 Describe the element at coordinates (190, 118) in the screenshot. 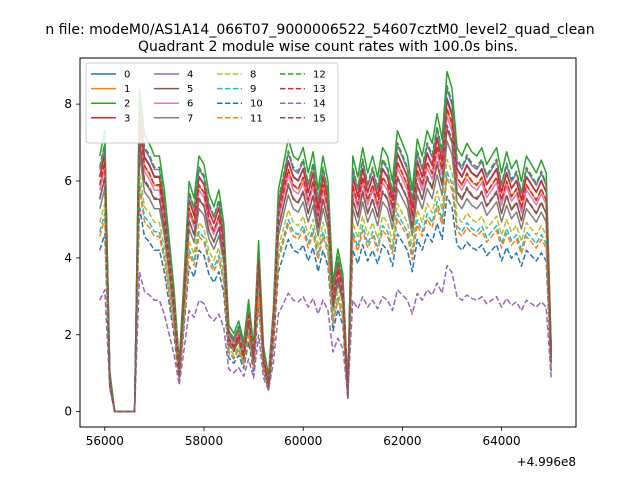

I see `legend-label-7: 7` at that location.